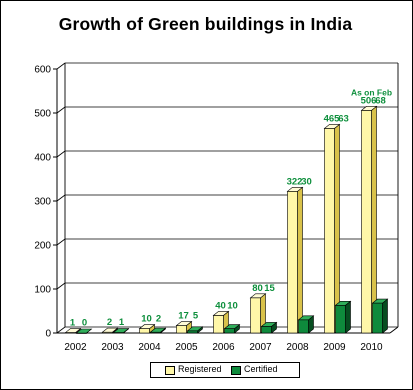 The width and height of the screenshot is (413, 390). Describe the element at coordinates (109, 322) in the screenshot. I see `data-label-registered: 2` at that location.